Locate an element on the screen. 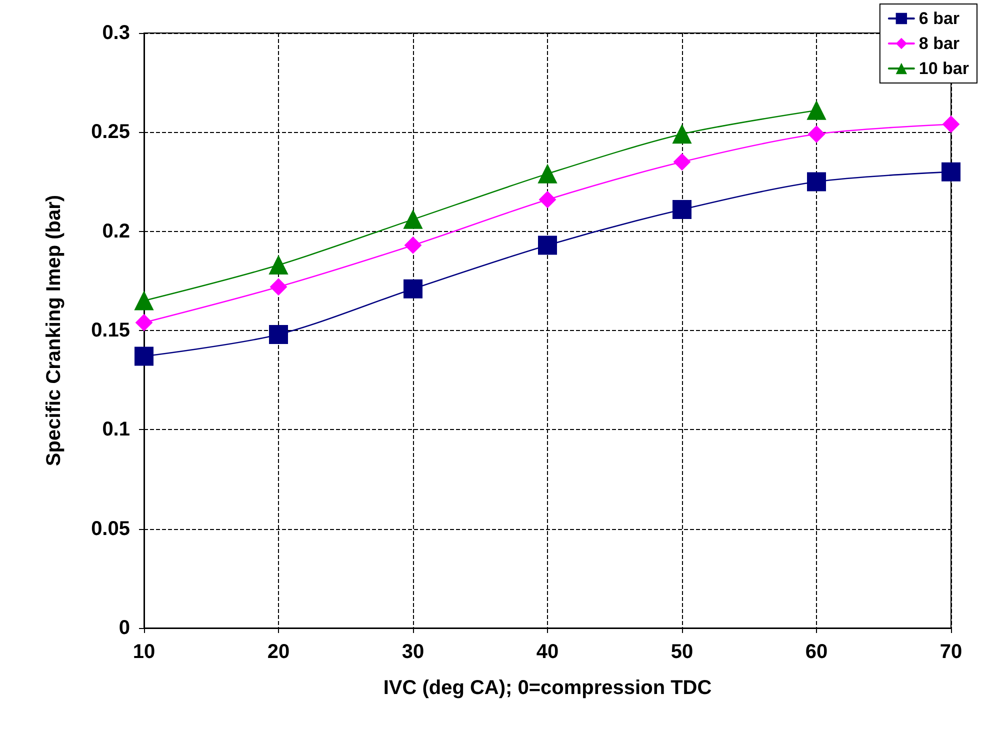  legend-label: 6 bar is located at coordinates (939, 18).